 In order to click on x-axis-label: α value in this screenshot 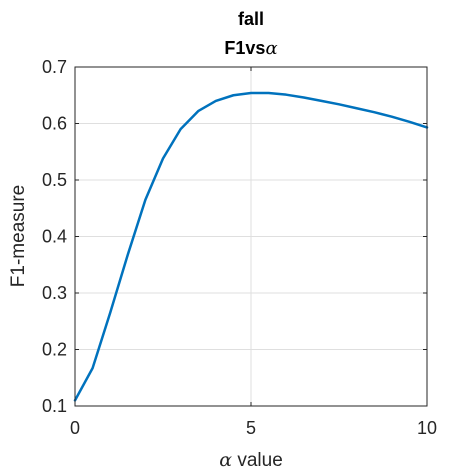, I will do `click(251, 460)`.